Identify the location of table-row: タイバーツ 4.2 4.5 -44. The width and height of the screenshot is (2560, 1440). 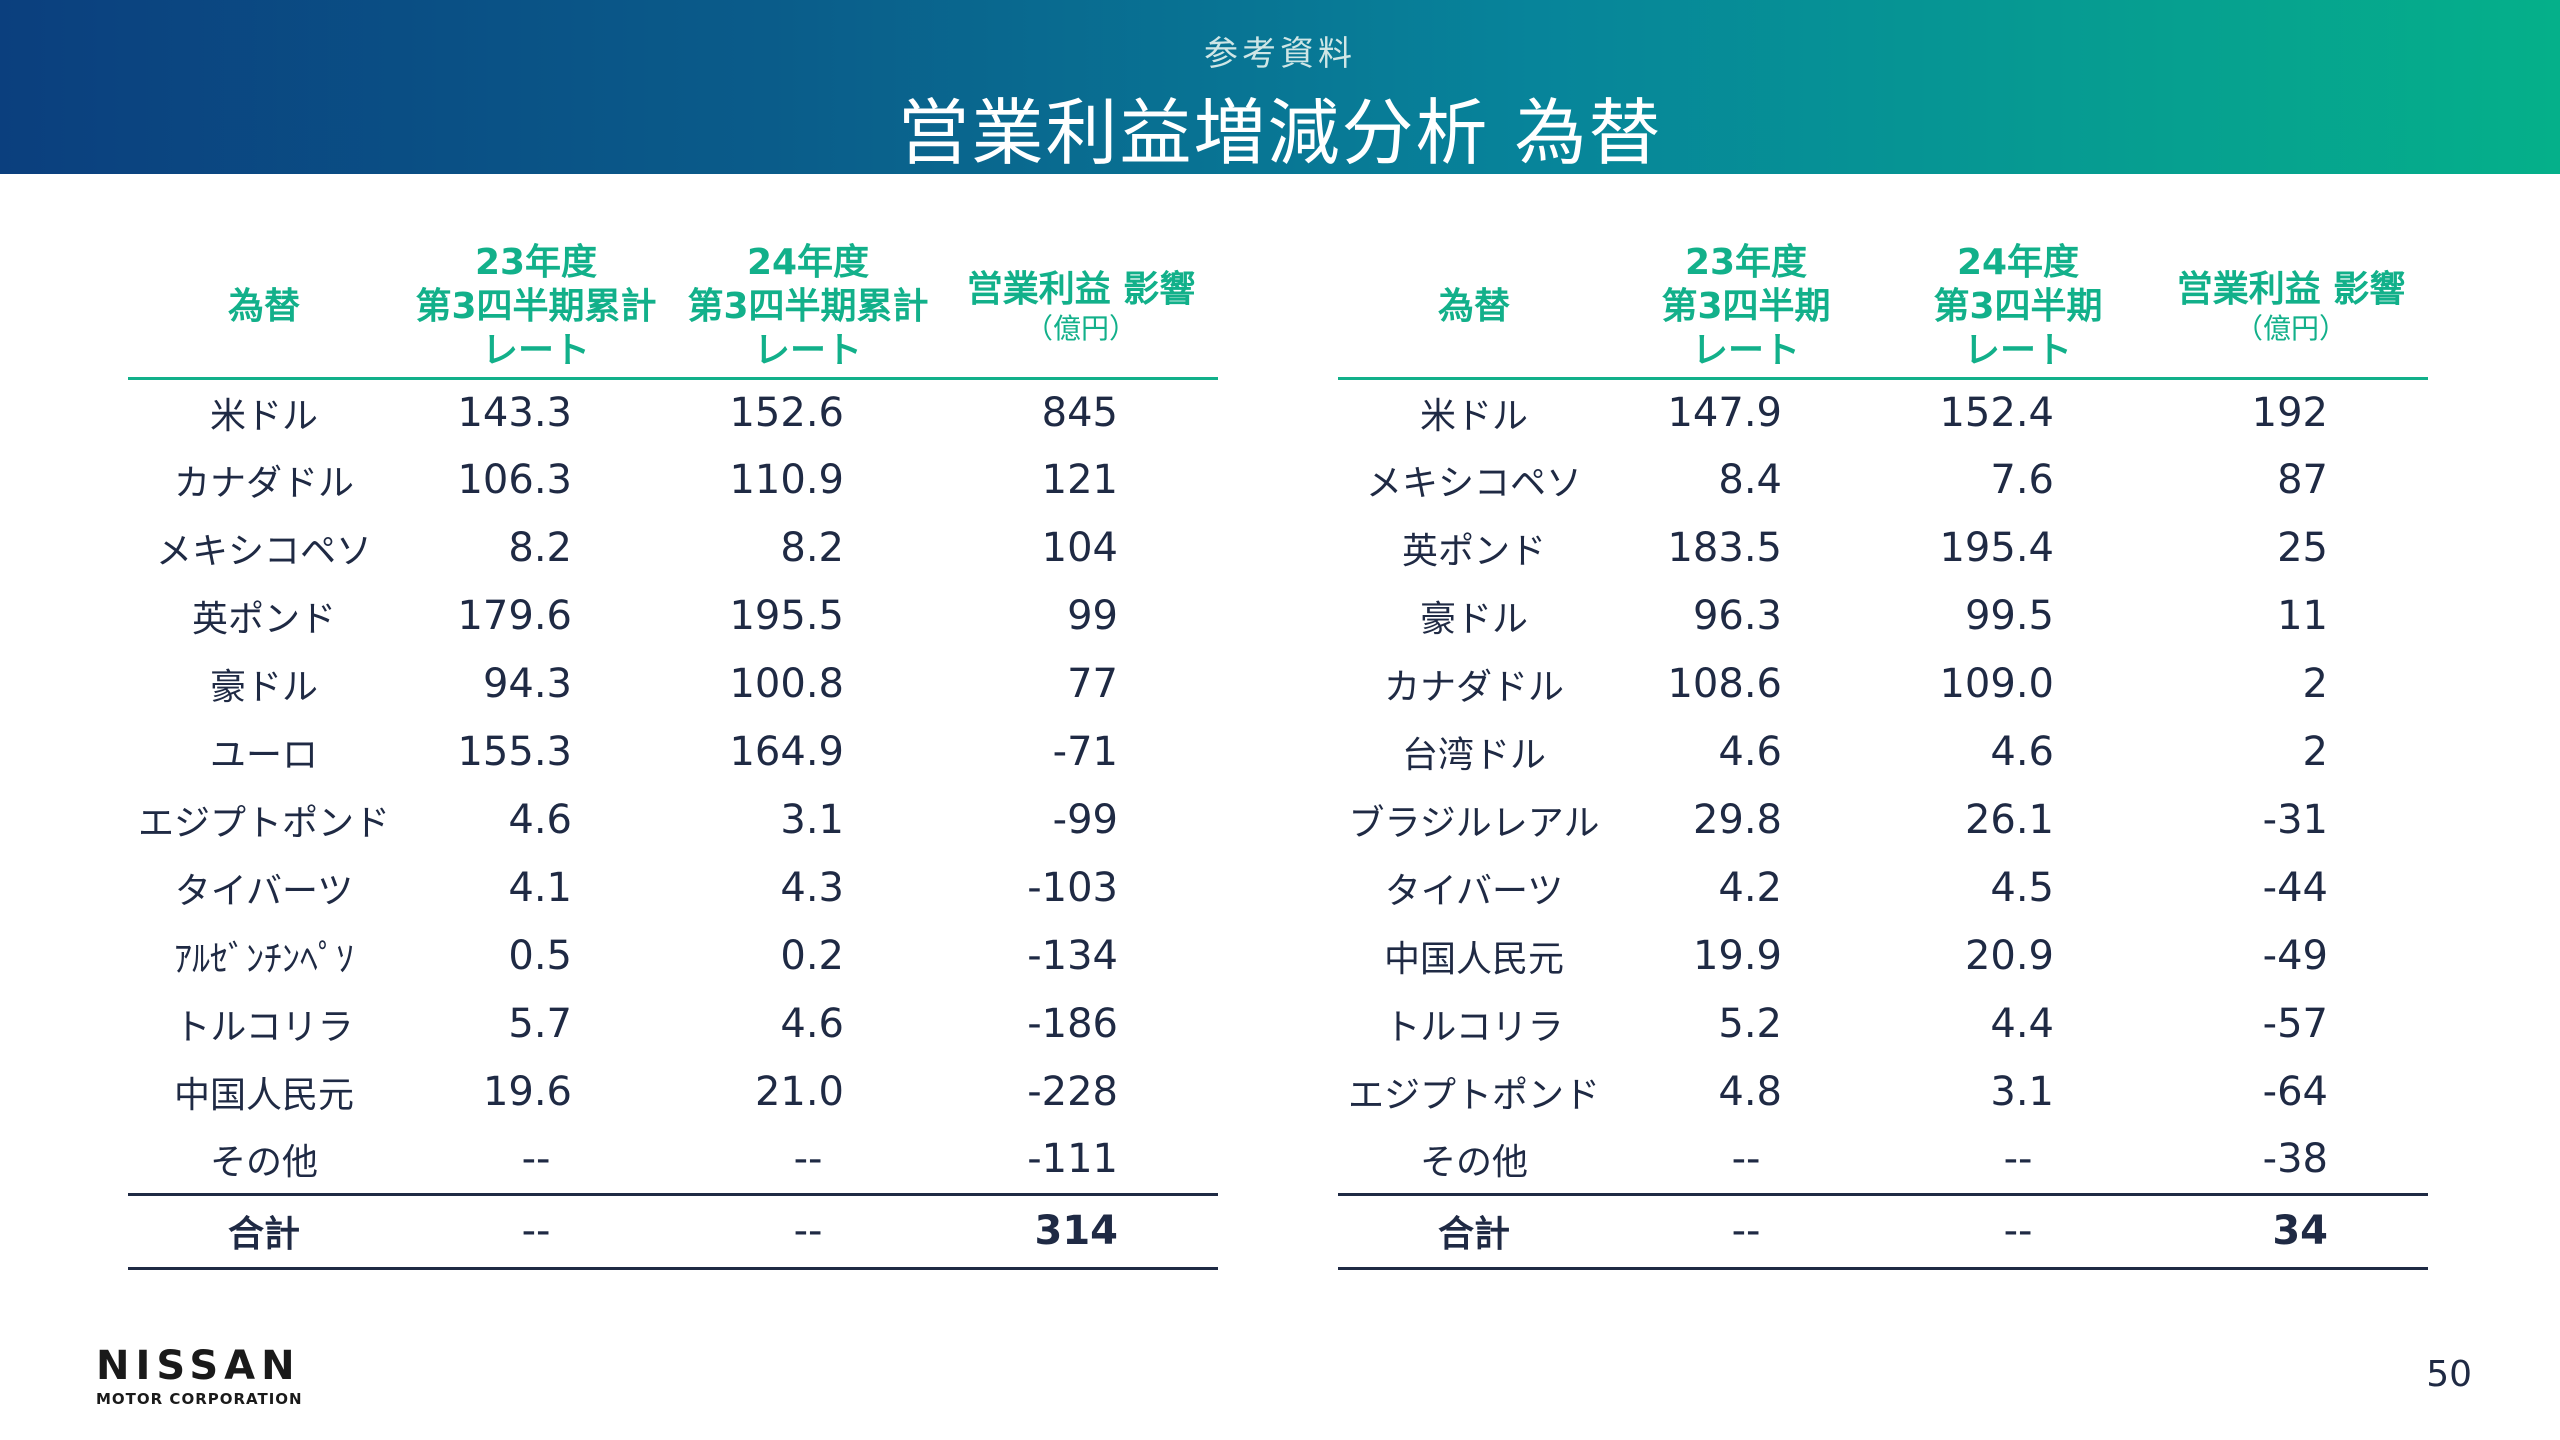
(1883, 888).